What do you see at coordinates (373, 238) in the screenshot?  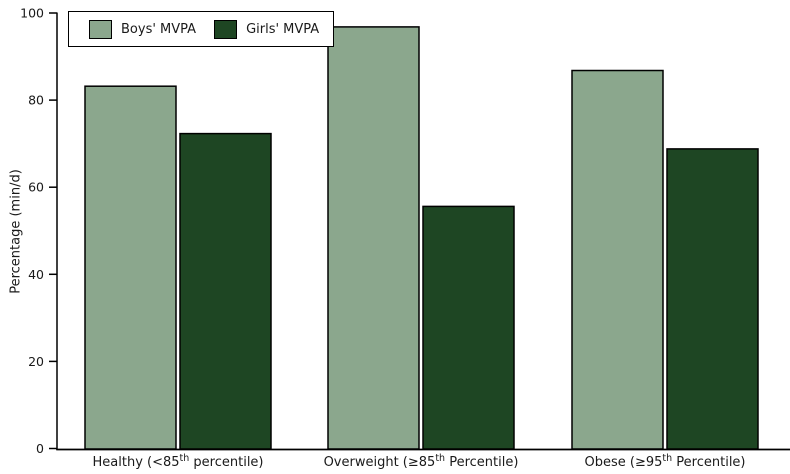 I see `bar-series0-group1` at bounding box center [373, 238].